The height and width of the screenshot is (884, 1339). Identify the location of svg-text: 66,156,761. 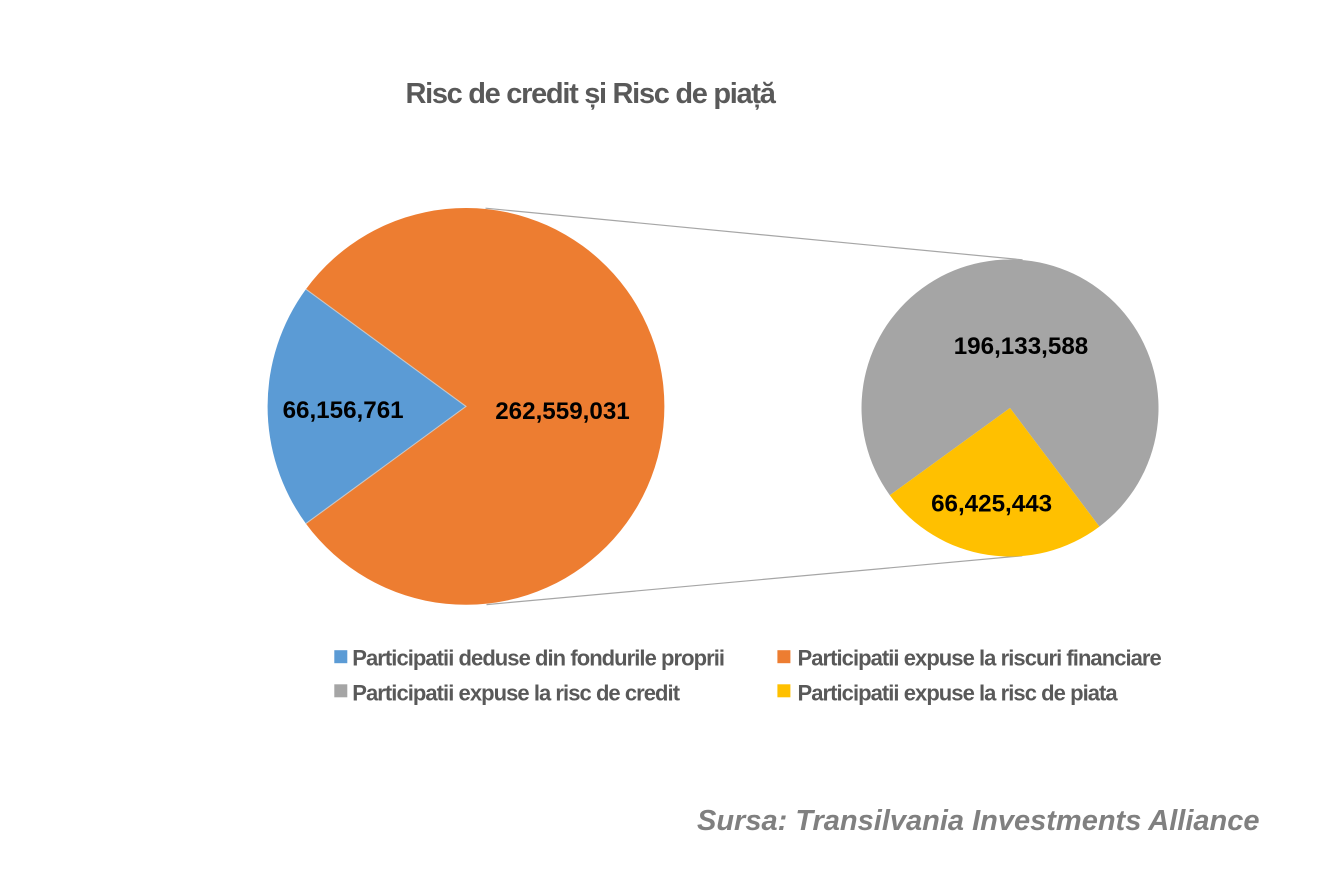
(343, 410).